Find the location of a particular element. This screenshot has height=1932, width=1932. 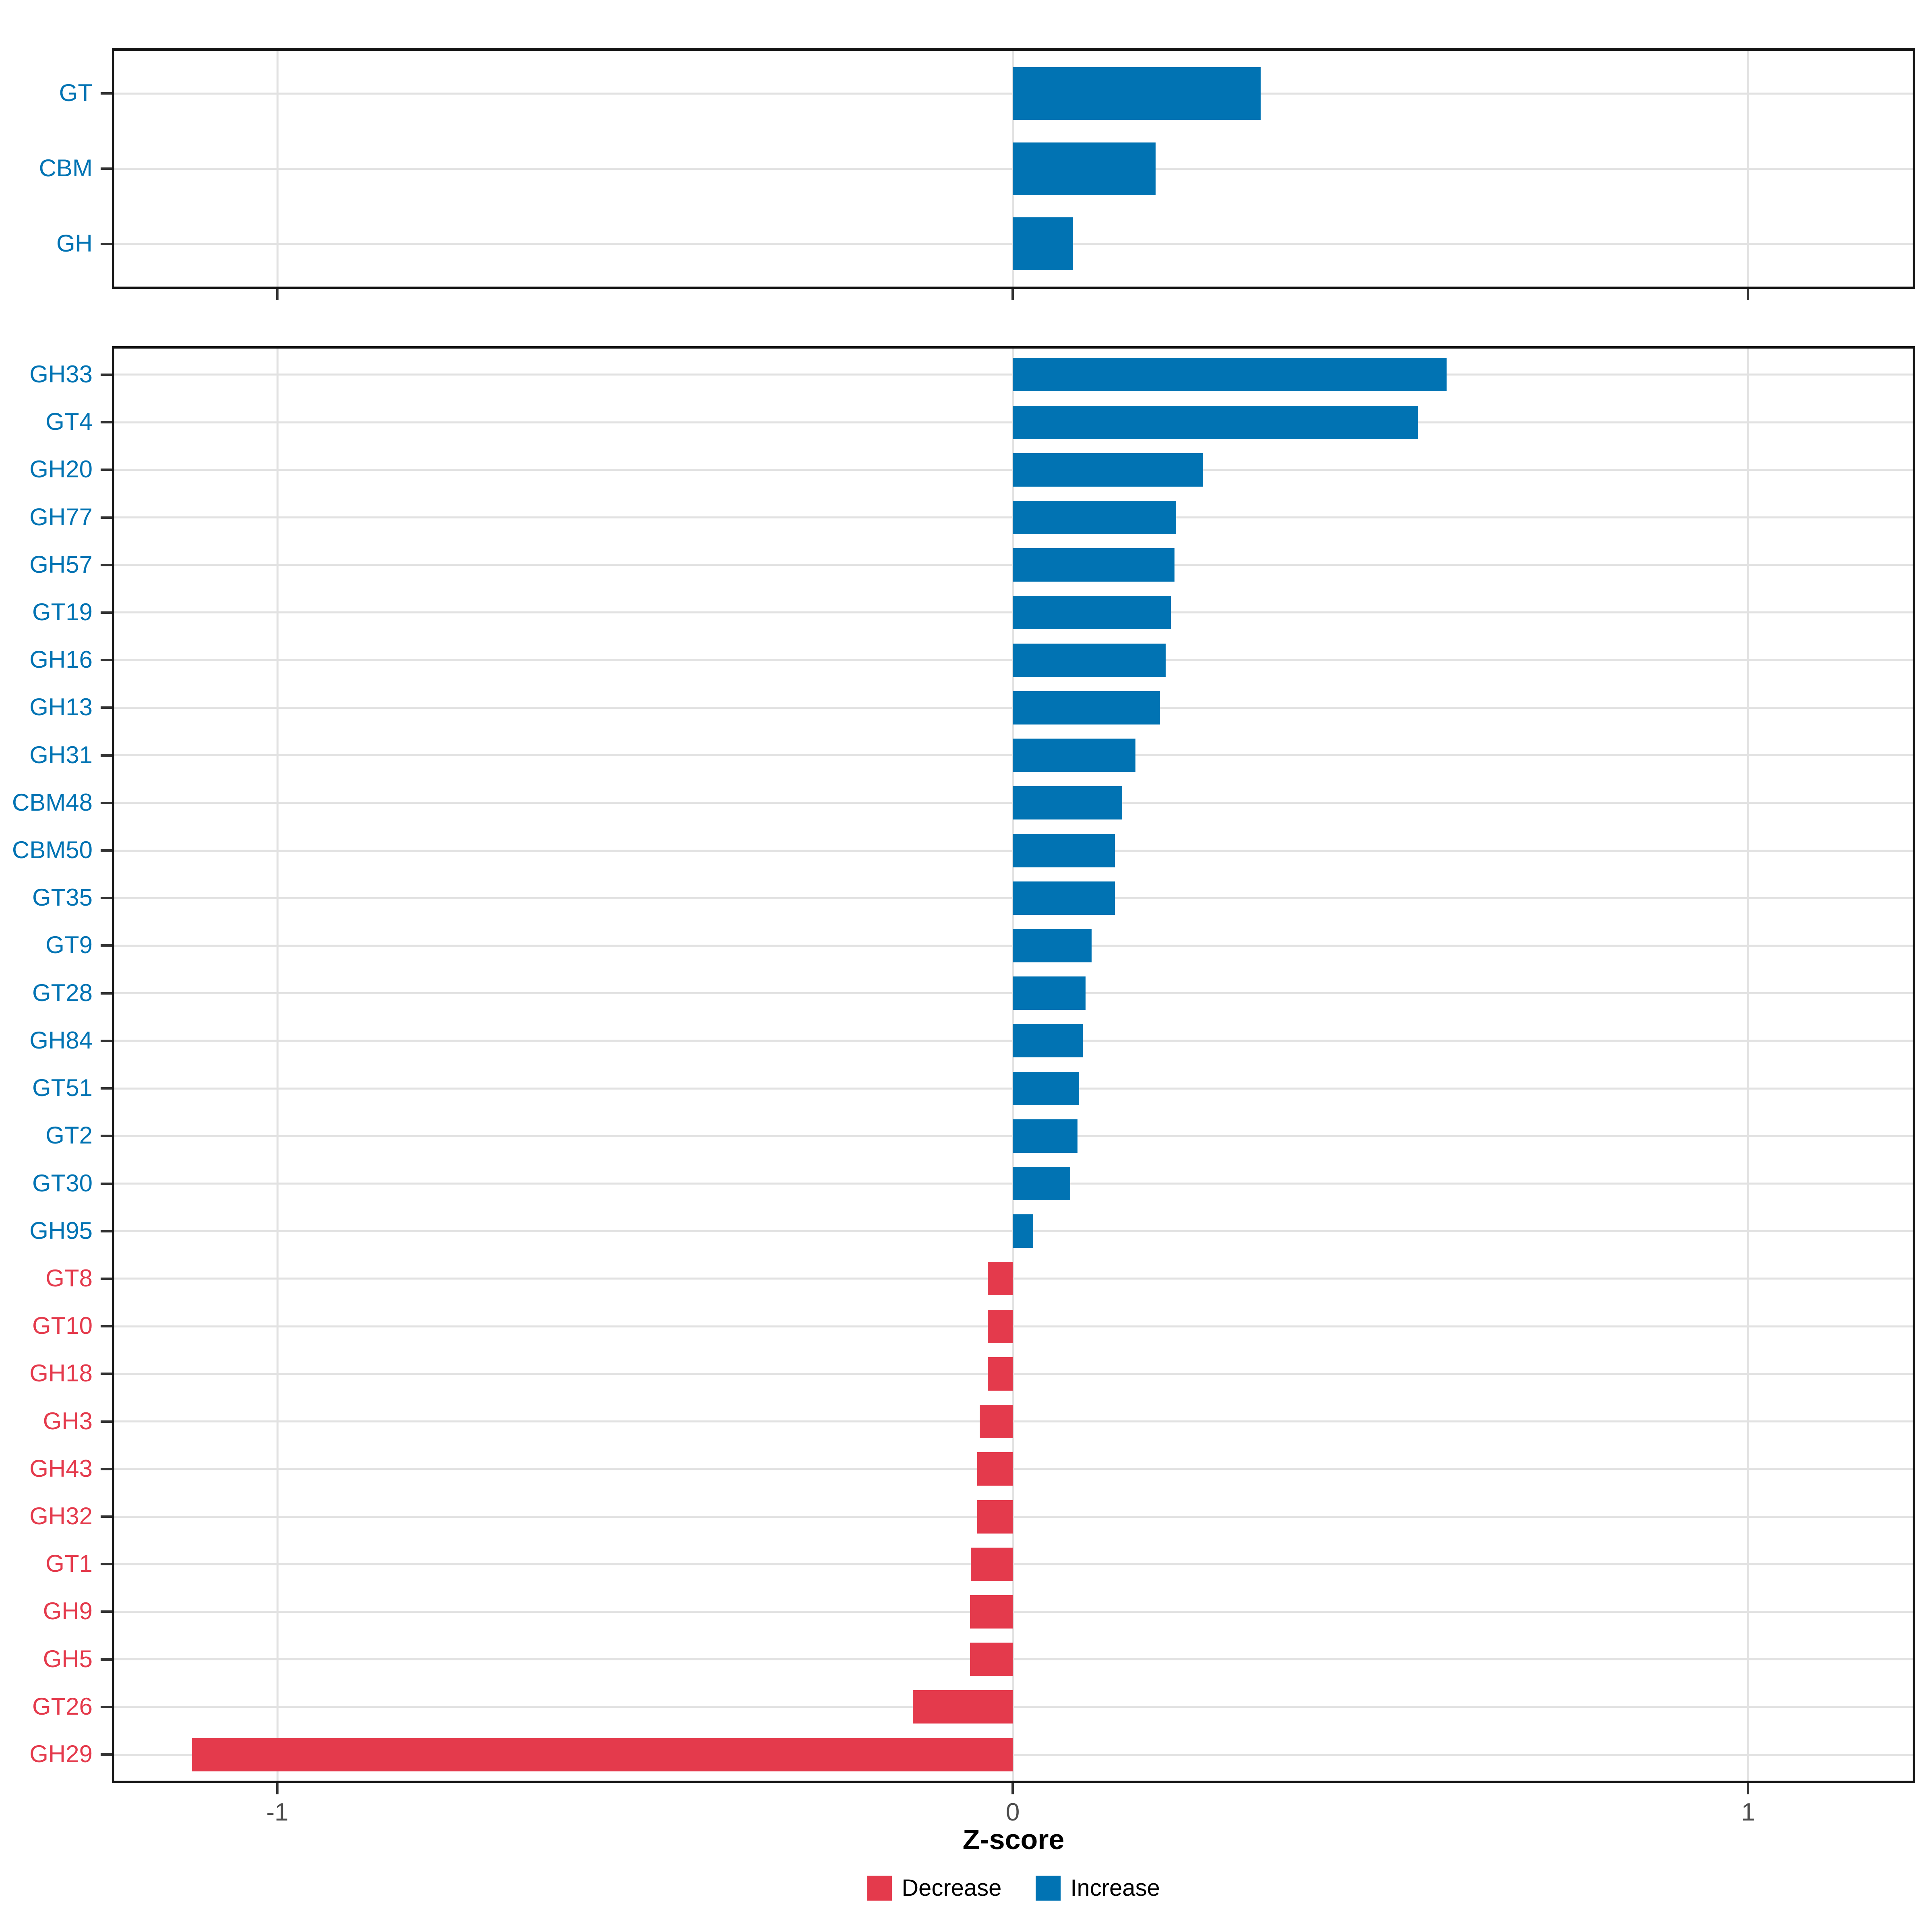

bar-GH33 is located at coordinates (1230, 374).